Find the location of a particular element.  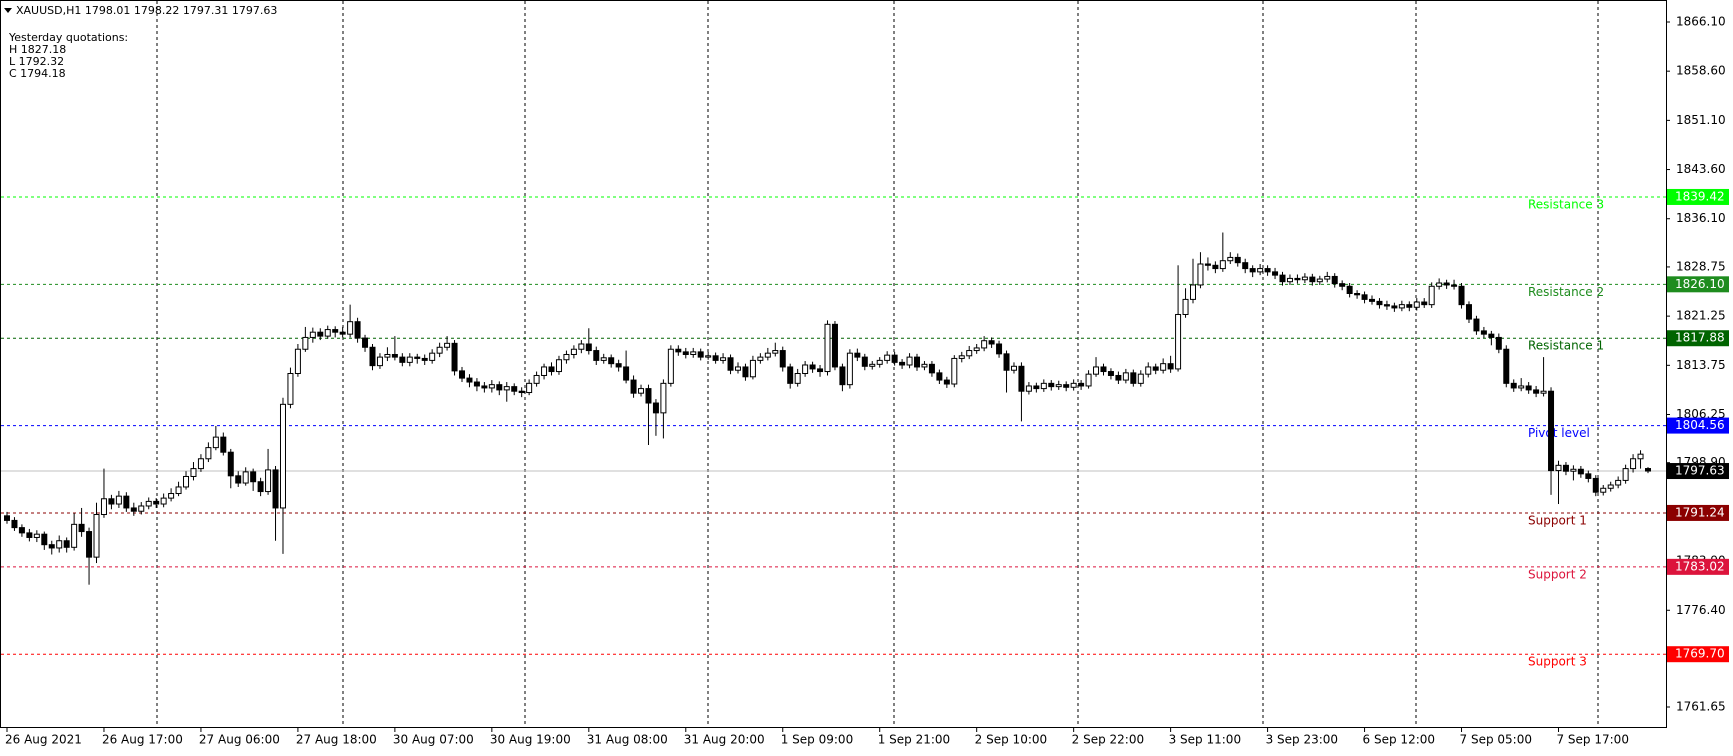

y-tick-label: 1806.25 is located at coordinates (1701, 414).